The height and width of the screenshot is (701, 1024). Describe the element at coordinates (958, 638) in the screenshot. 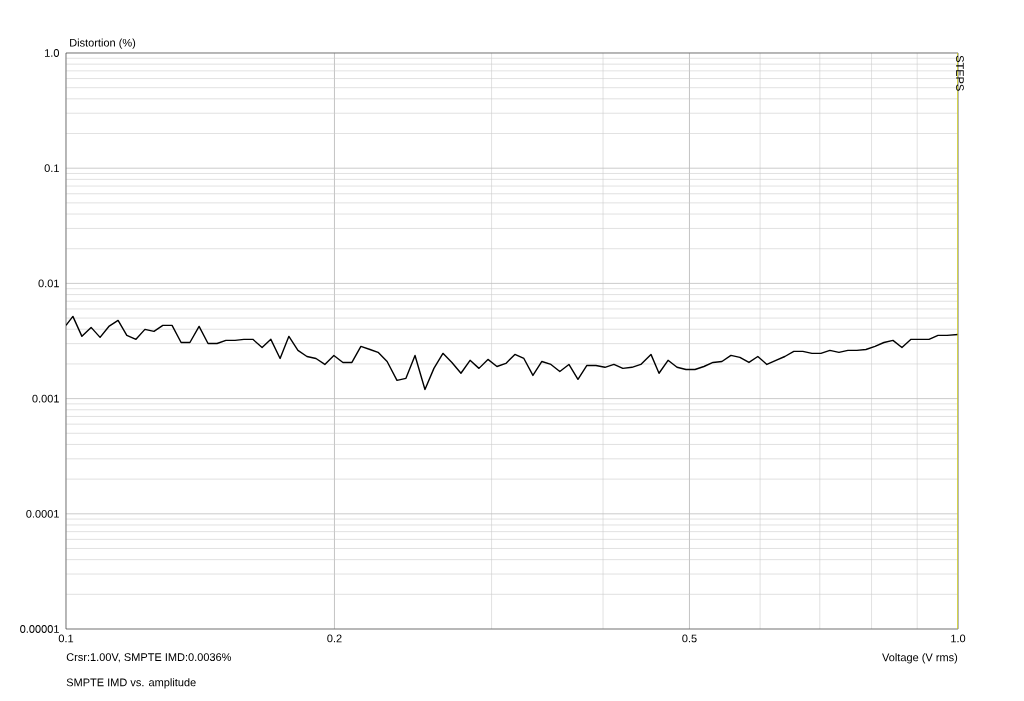

I see `x-tick-label: 1.0` at that location.